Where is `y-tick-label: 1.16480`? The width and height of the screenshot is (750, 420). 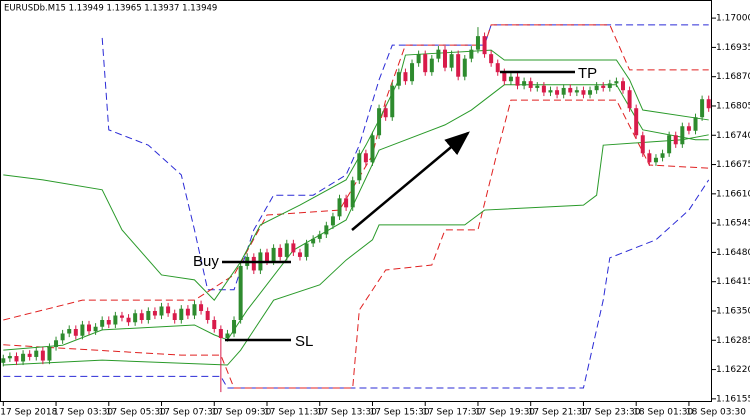 y-tick-label: 1.16480 is located at coordinates (733, 253).